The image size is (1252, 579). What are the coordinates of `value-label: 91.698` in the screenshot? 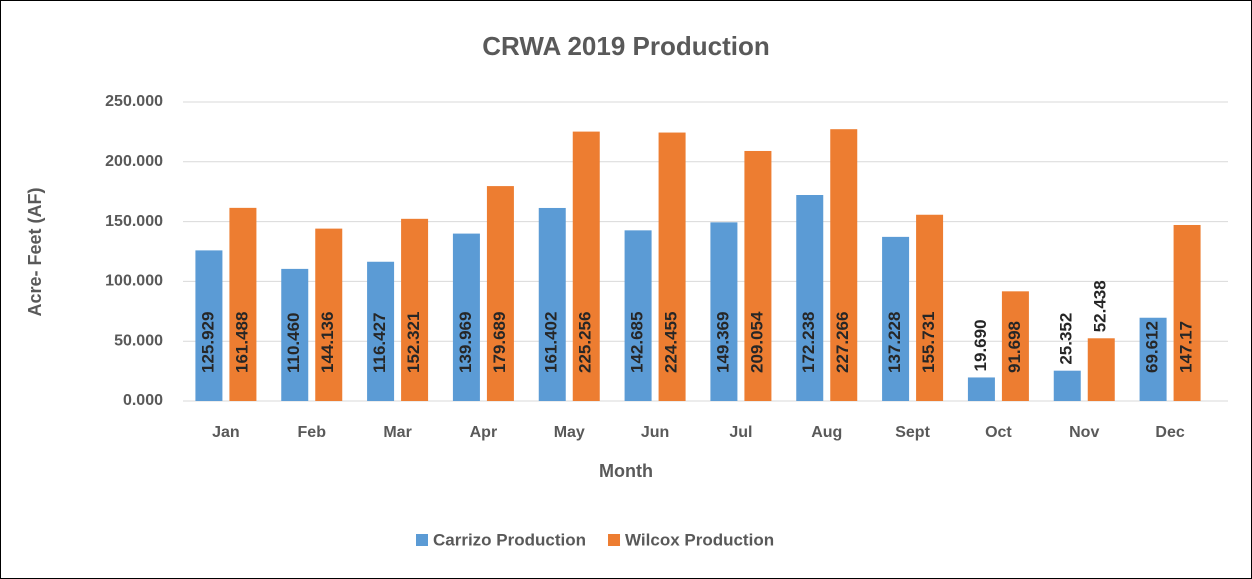 It's located at (1014, 347).